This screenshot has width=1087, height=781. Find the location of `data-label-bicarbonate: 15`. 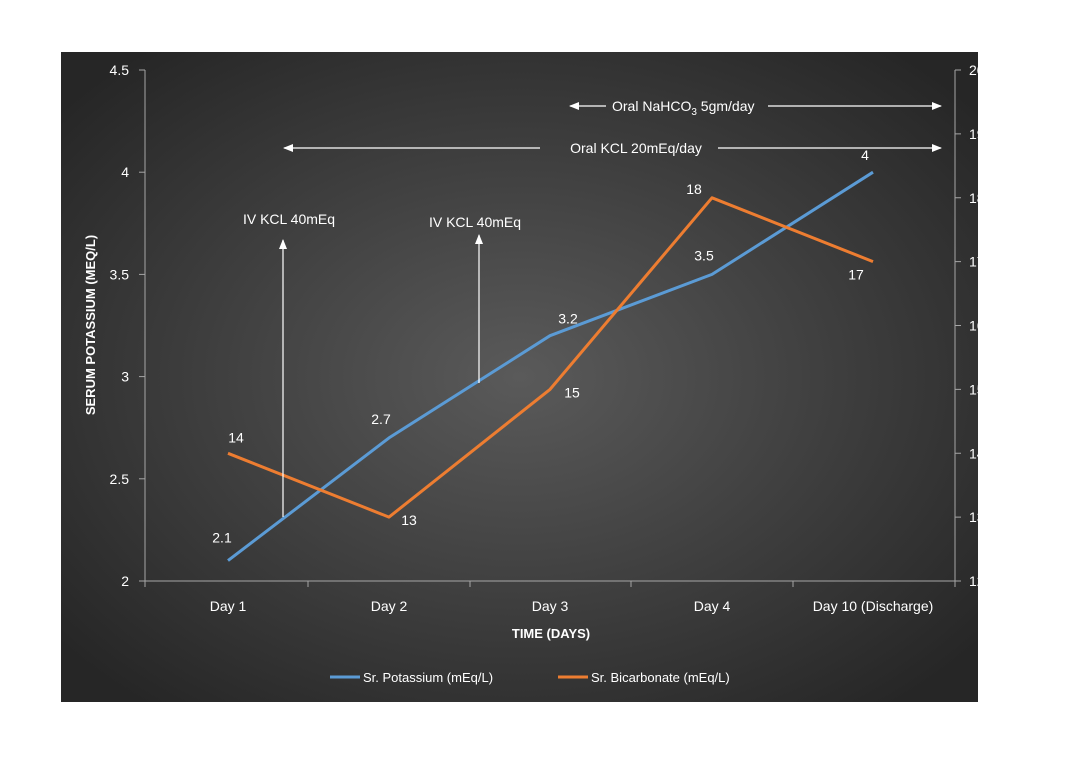

data-label-bicarbonate: 15 is located at coordinates (572, 392).